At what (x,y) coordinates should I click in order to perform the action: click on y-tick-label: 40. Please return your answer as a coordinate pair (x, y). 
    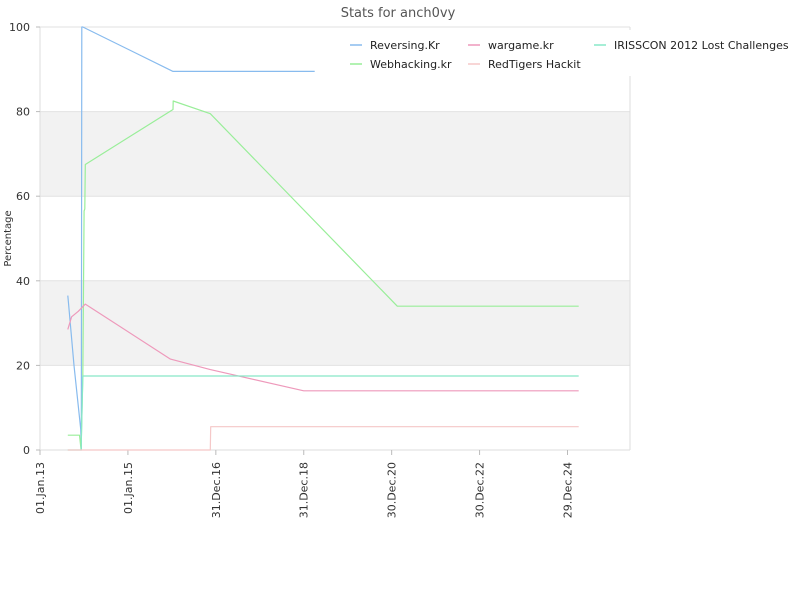
    Looking at the image, I should click on (23, 281).